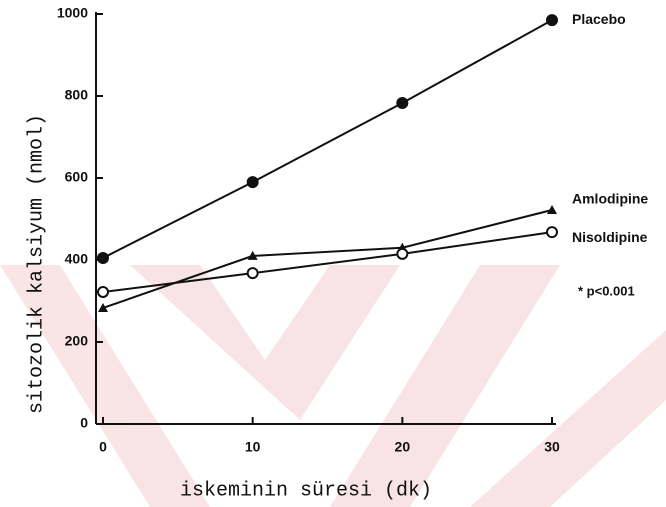  Describe the element at coordinates (610, 199) in the screenshot. I see `series-label: Amlodipine` at that location.